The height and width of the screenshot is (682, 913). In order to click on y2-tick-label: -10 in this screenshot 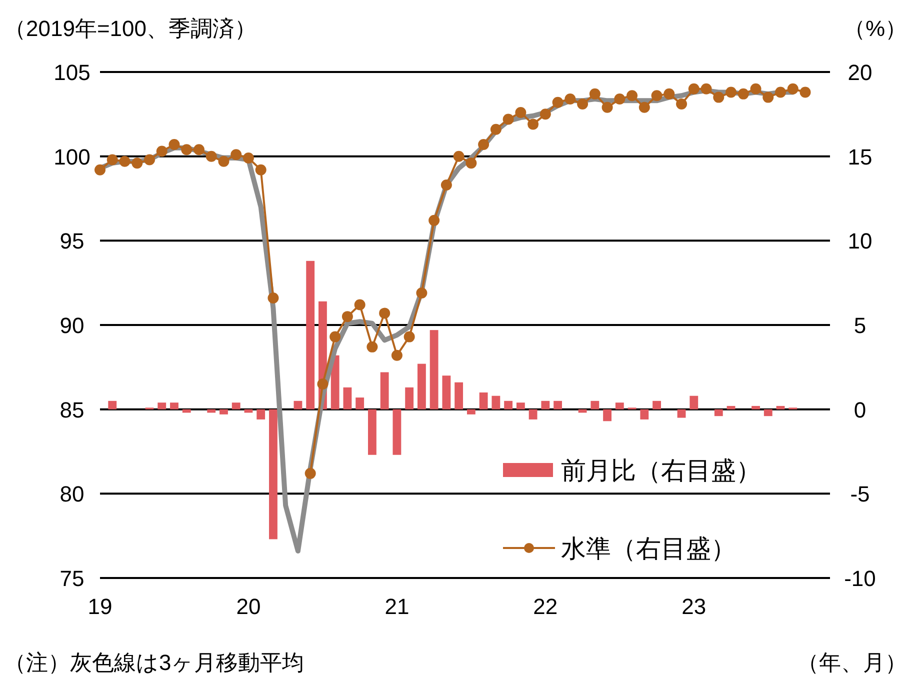, I will do `click(860, 578)`.